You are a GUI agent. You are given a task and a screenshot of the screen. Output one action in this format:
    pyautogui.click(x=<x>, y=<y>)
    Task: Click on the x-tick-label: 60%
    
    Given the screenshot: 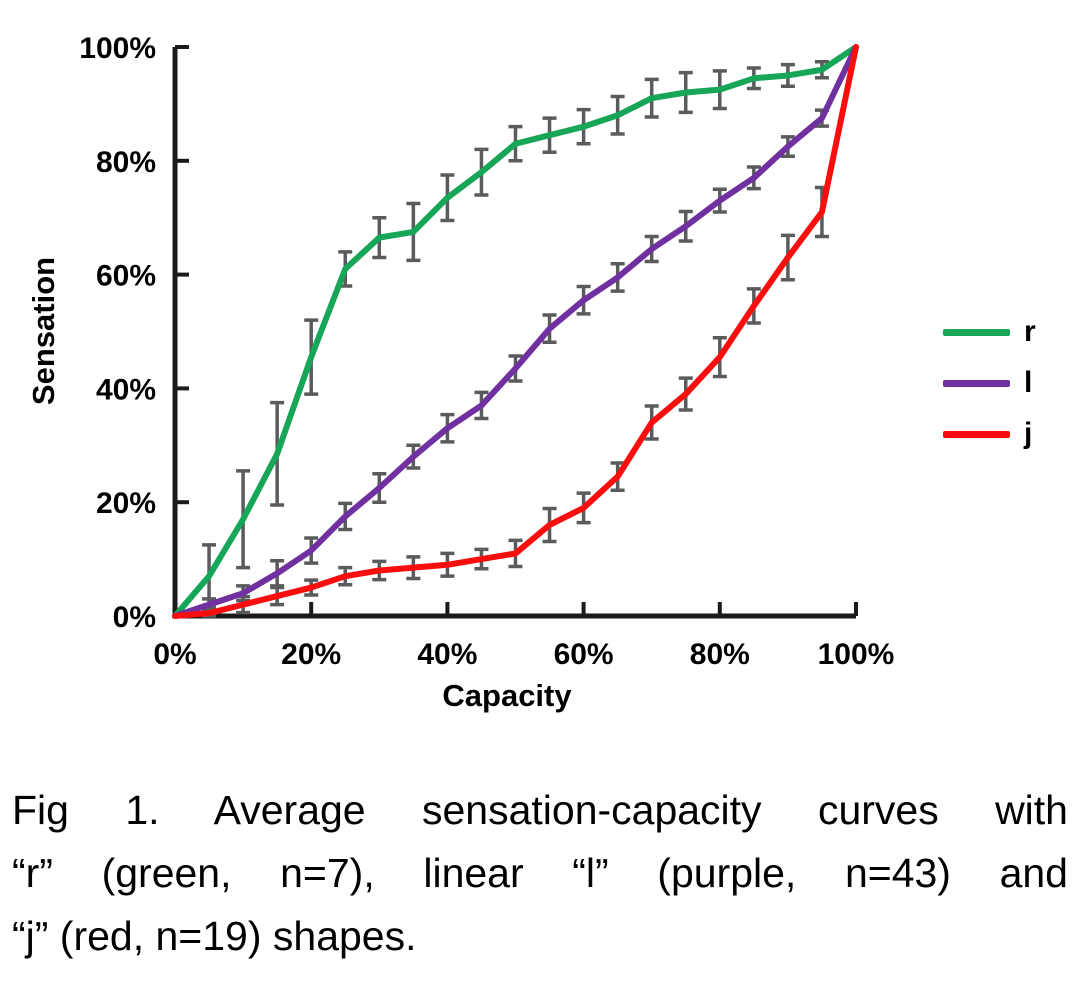 What is the action you would take?
    pyautogui.click(x=584, y=654)
    